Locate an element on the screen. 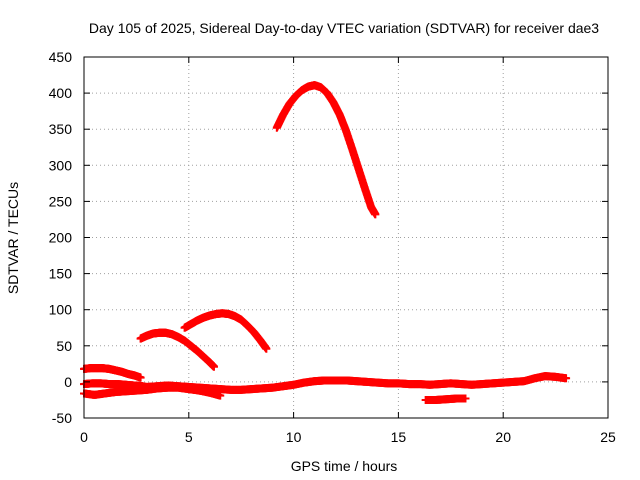  y-tick-label: 100 is located at coordinates (61, 310).